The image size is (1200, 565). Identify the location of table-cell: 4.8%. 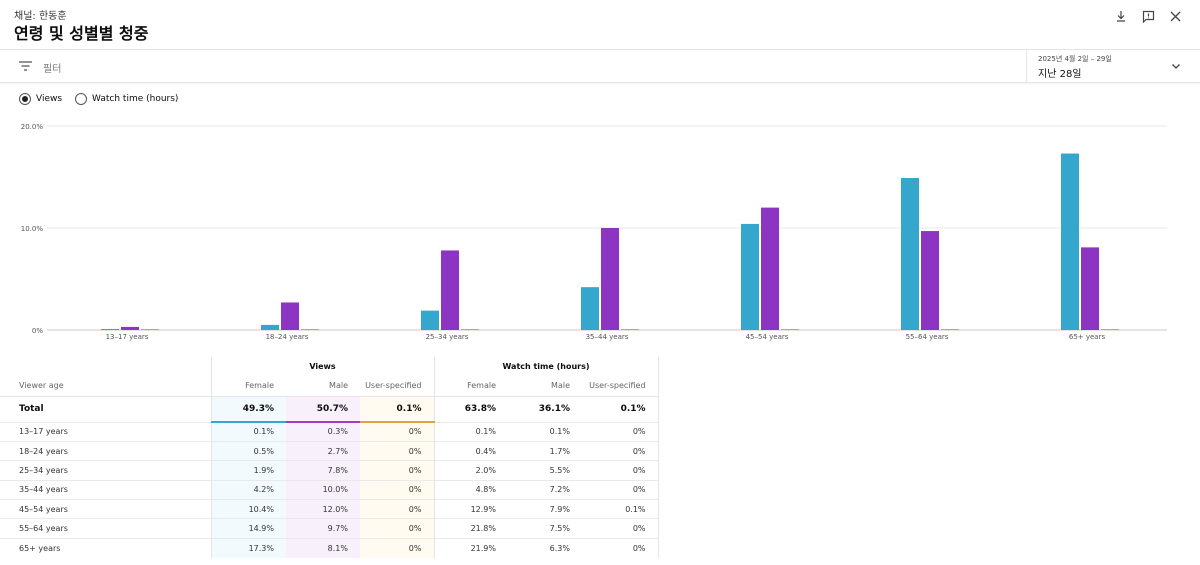
(470, 489).